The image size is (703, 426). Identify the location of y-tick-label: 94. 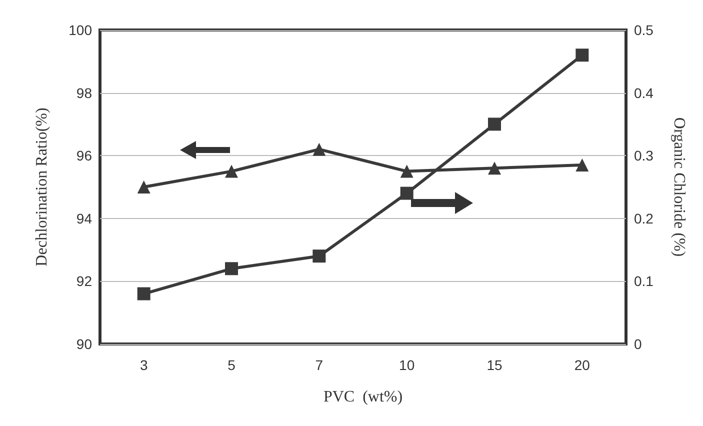
(84, 218).